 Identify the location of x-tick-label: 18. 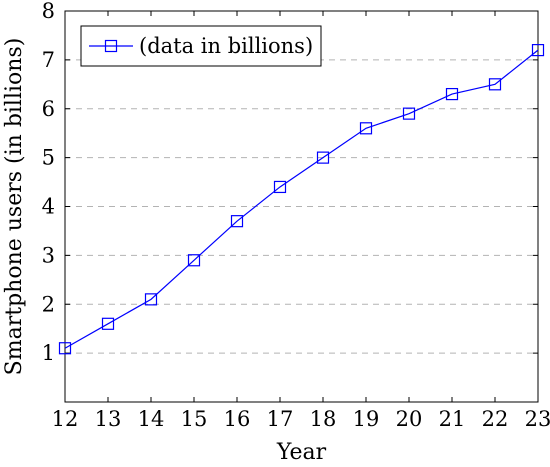
(323, 419).